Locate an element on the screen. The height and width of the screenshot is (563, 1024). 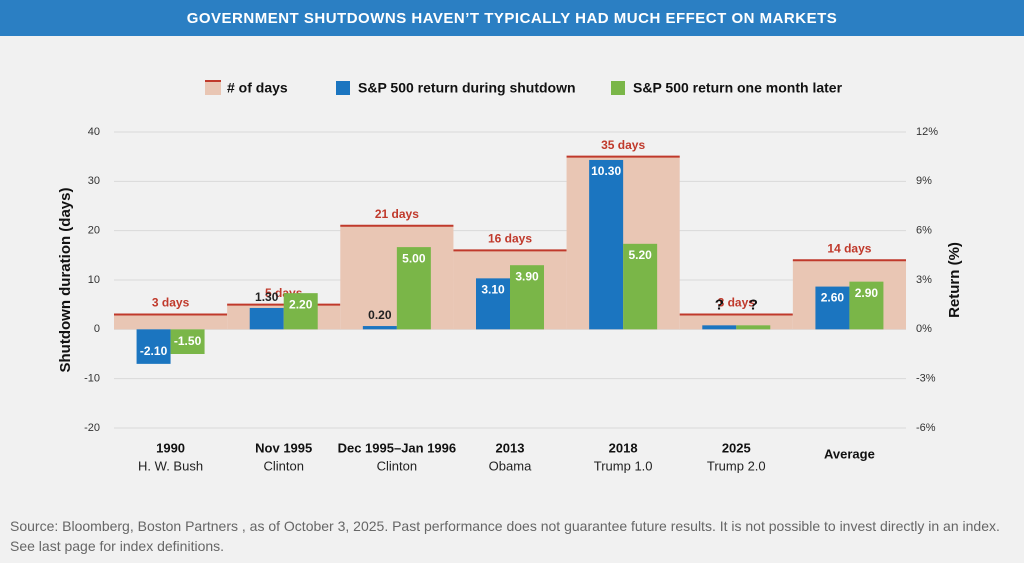
value-label: 3.10 is located at coordinates (493, 290).